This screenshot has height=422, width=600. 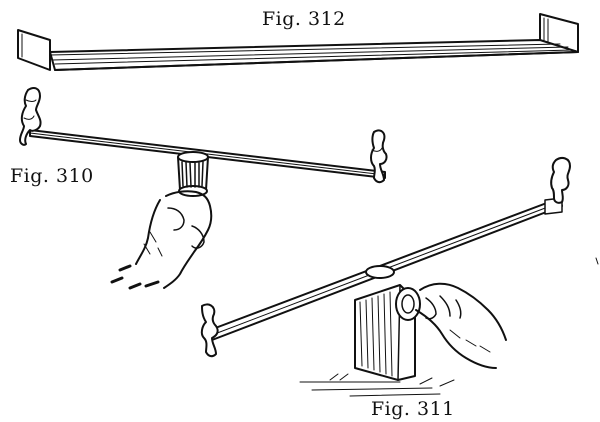 I want to click on fig-312-tray-drawing, so click(x=298, y=42).